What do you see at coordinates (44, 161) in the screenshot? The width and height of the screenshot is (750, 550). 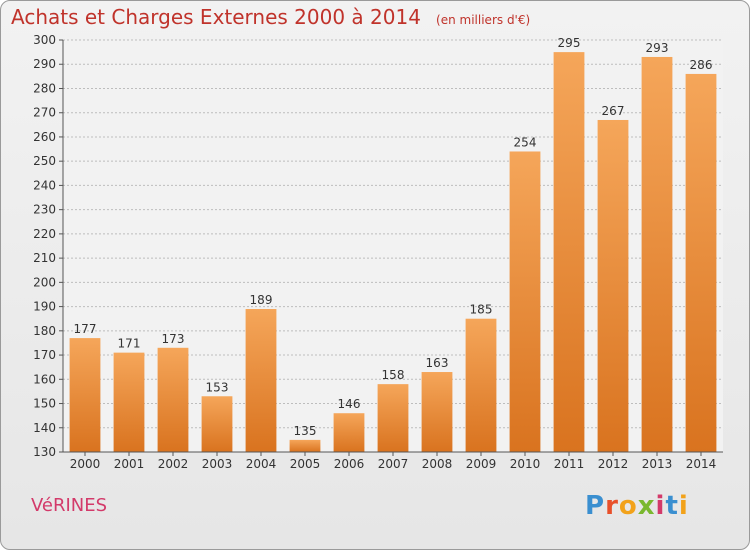 I see `y-tick-label: 250` at bounding box center [44, 161].